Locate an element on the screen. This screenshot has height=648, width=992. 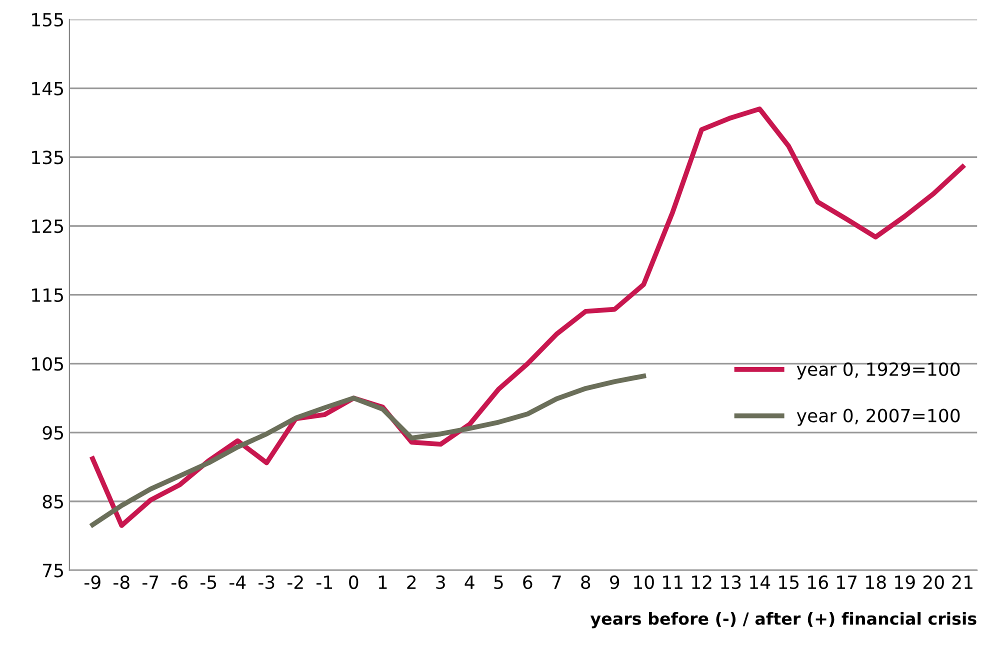
x-tick-label: 13 is located at coordinates (731, 582).